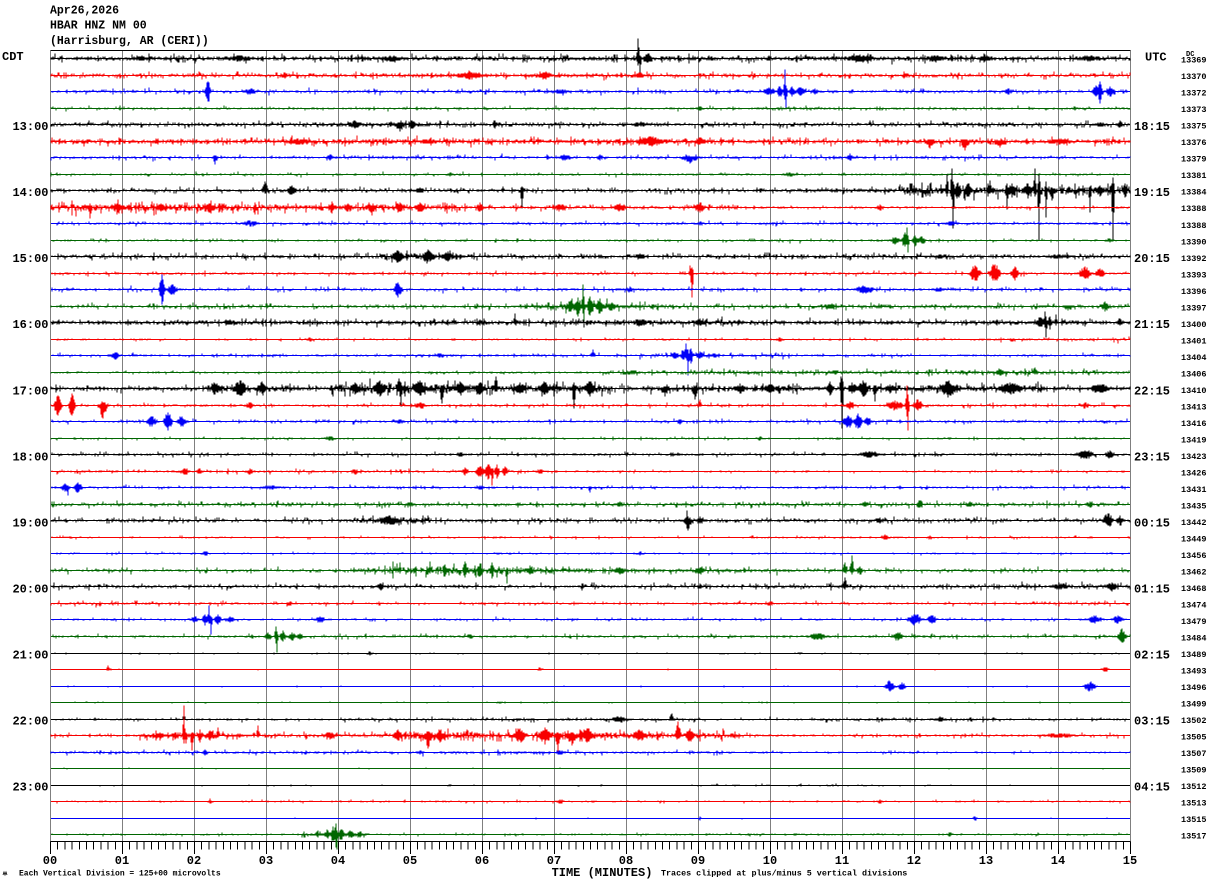  I want to click on svg-text: 20:00, so click(30, 589).